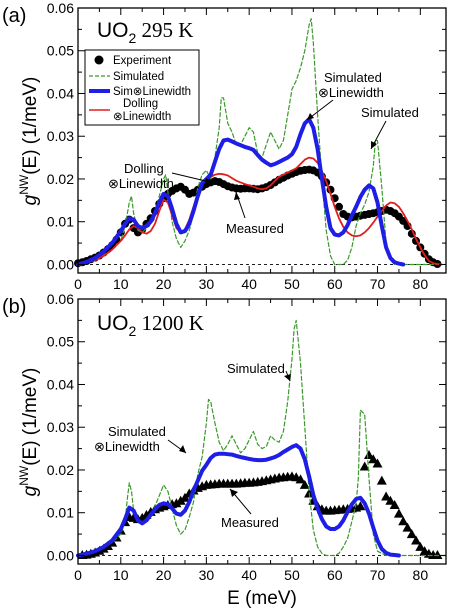 This screenshot has height=611, width=457. What do you see at coordinates (60, 513) in the screenshot?
I see `panel-b-ytick-label: 0.01` at bounding box center [60, 513].